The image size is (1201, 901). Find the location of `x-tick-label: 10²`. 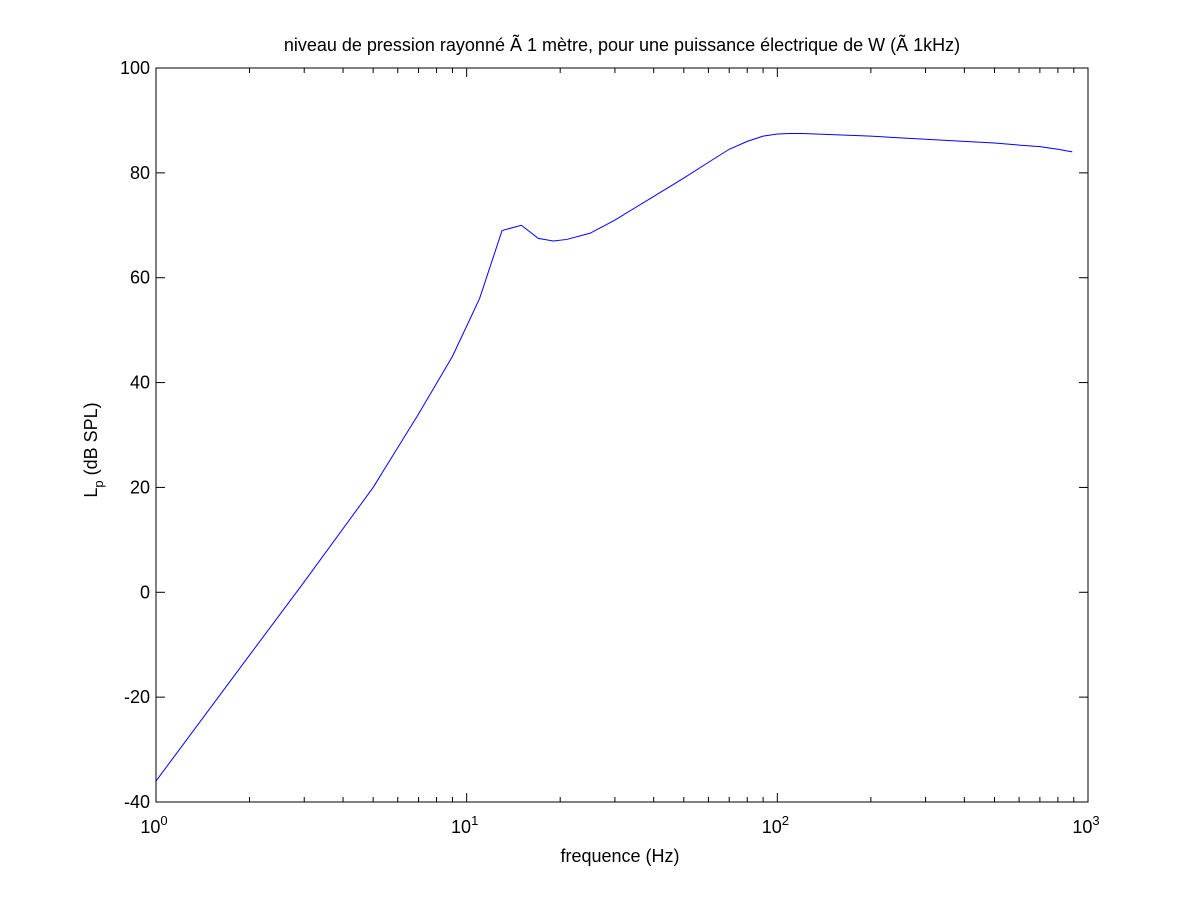

x-tick-label: 10² is located at coordinates (775, 825).